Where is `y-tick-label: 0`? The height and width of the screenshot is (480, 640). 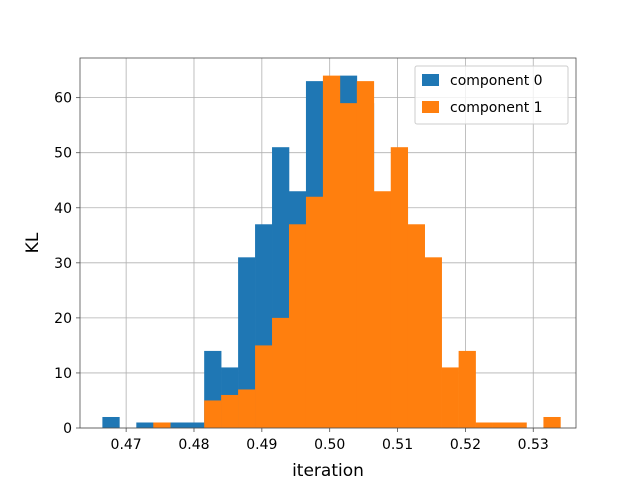
y-tick-label: 0 is located at coordinates (67, 429).